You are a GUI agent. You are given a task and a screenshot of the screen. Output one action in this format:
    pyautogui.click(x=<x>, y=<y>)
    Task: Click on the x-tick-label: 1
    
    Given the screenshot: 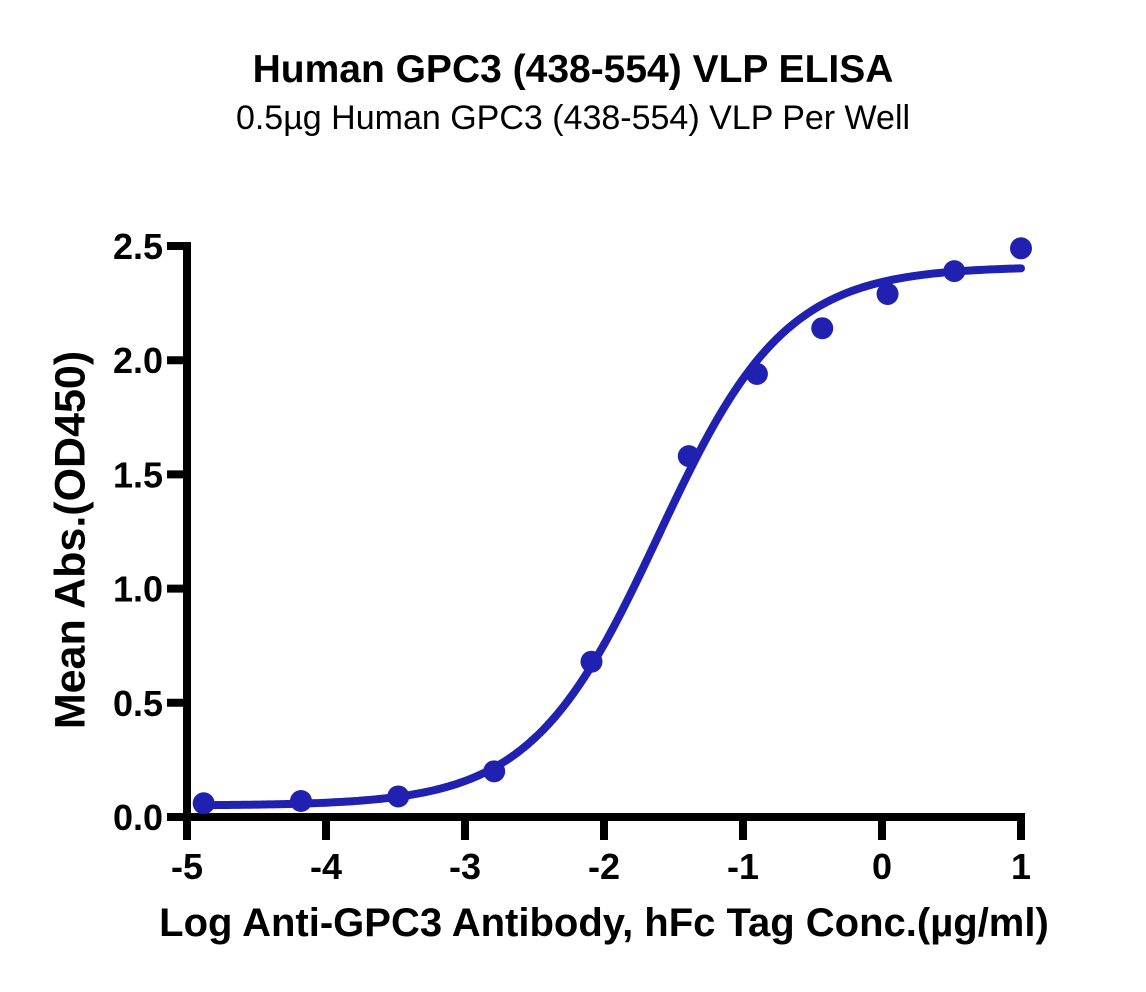 What is the action you would take?
    pyautogui.click(x=1021, y=866)
    